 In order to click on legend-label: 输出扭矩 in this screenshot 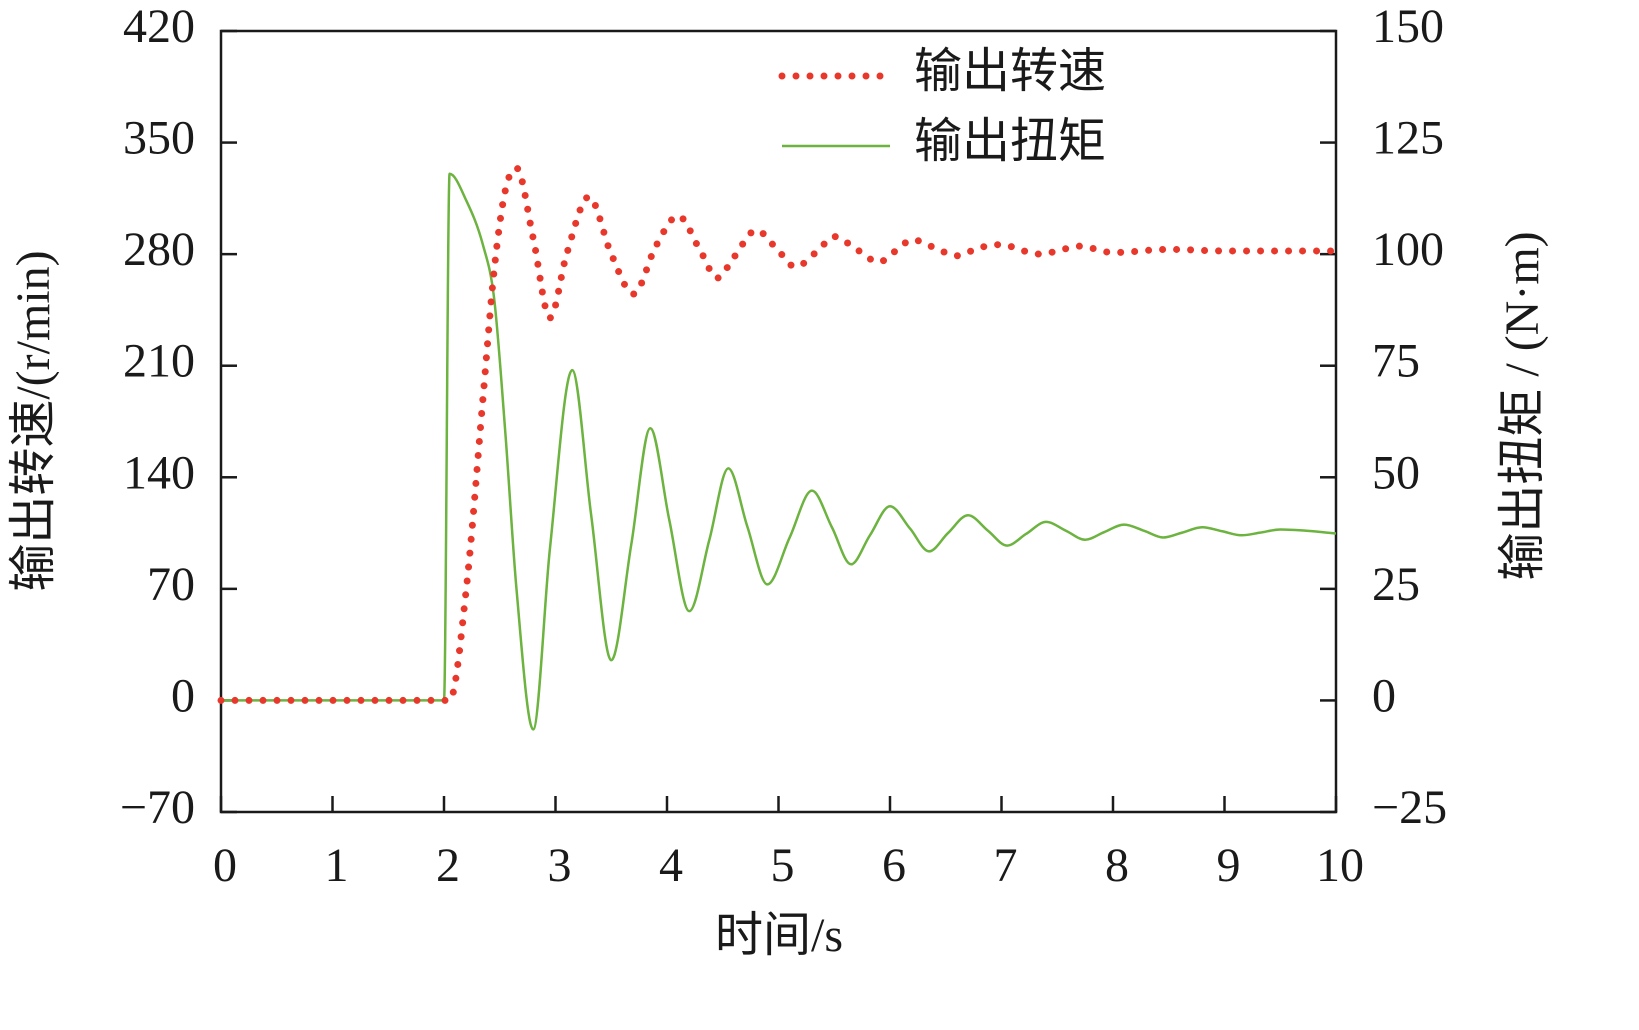, I will do `click(1010, 141)`.